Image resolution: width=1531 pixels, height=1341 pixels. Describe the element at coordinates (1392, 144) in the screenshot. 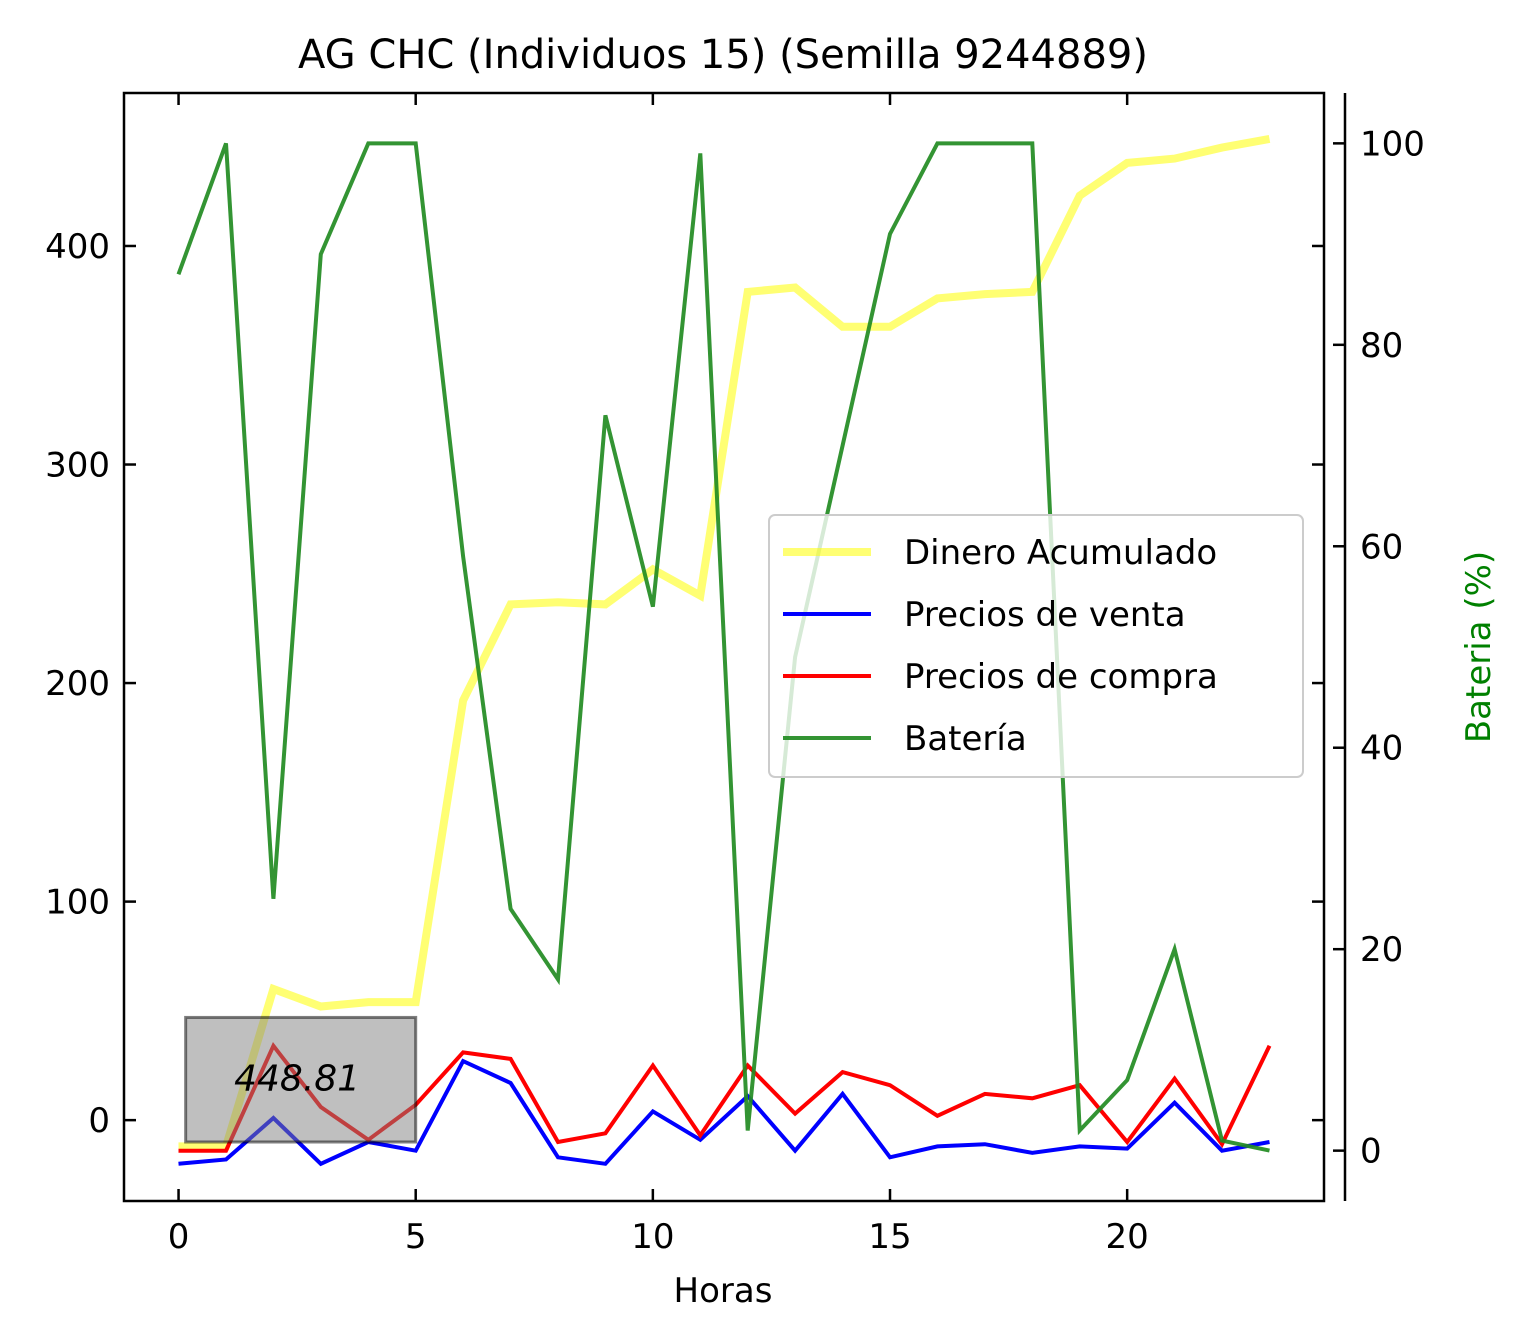

I see `y2-tick-label: 100` at that location.